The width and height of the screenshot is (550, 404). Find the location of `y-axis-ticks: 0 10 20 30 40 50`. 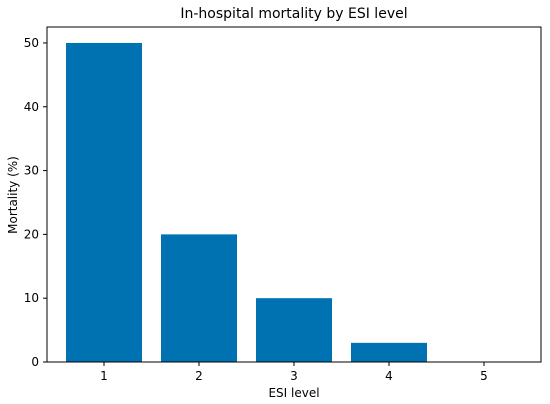

y-axis-ticks: 0 10 20 30 40 50 is located at coordinates (35, 202).